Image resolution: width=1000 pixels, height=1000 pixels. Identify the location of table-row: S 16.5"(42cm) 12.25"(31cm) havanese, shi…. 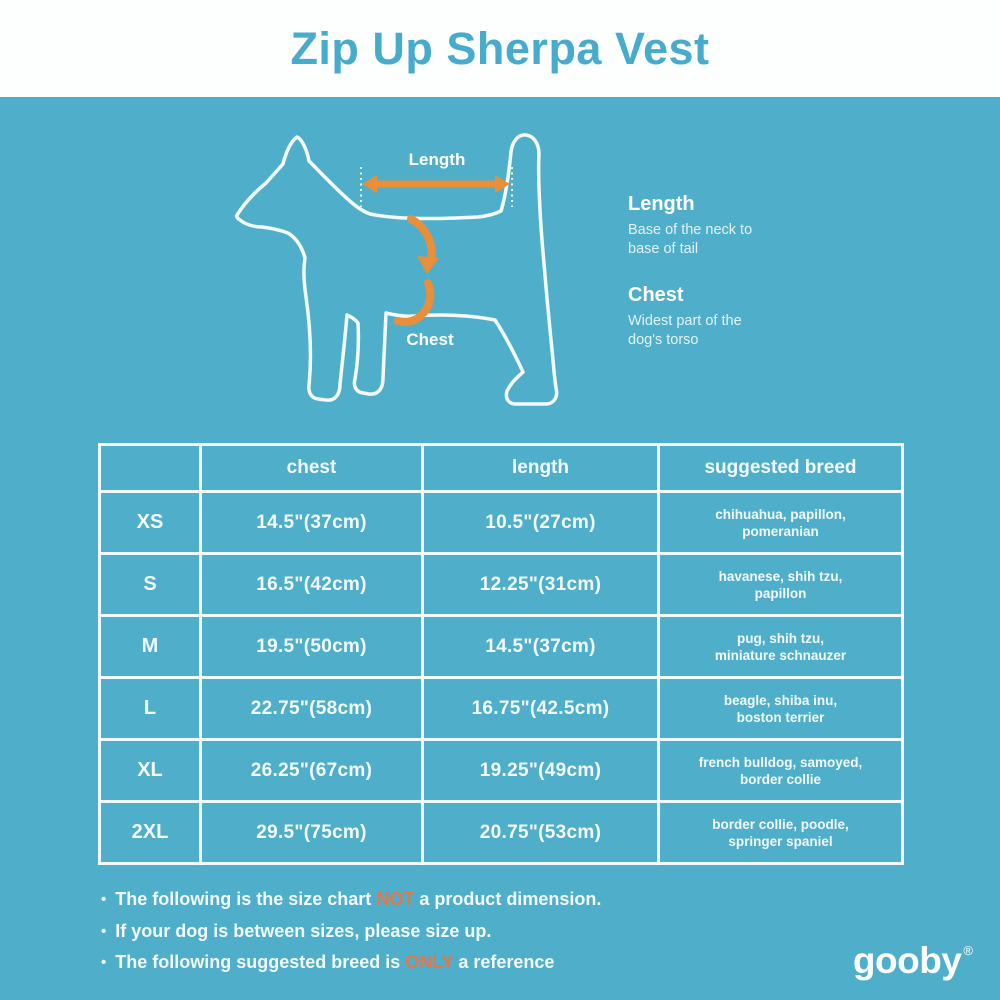
(501, 584).